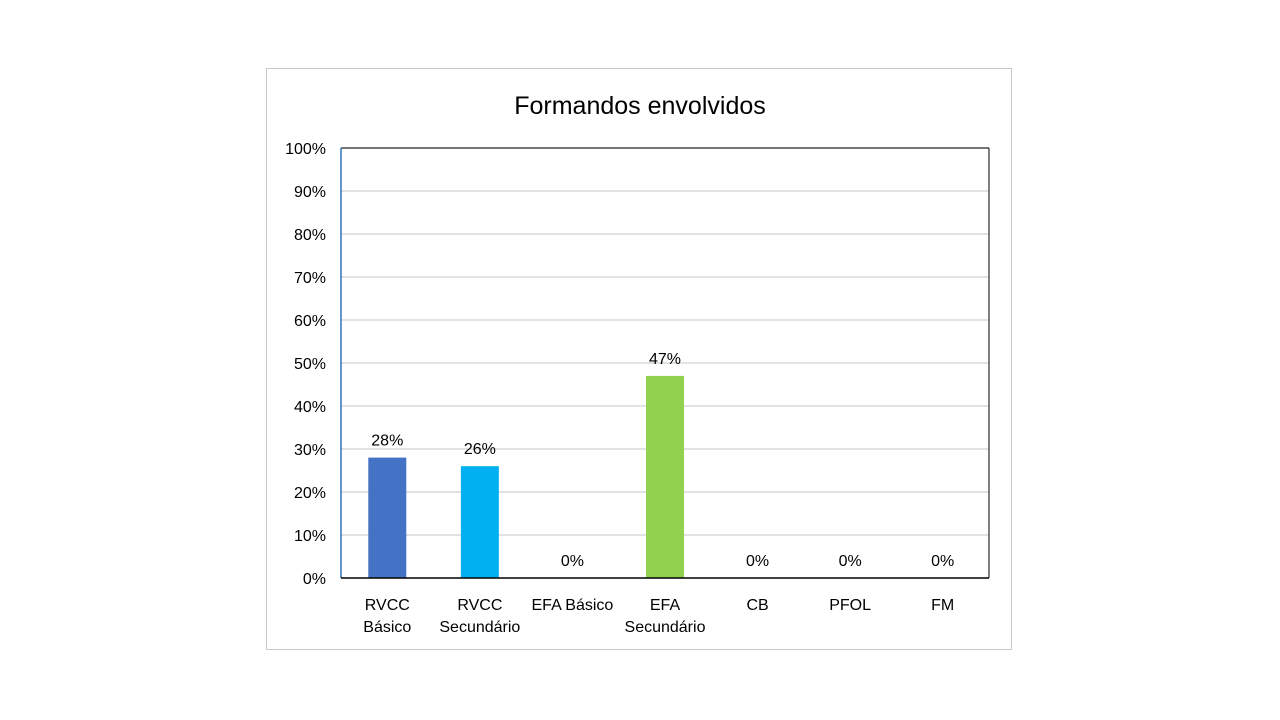 The image size is (1280, 720). I want to click on data-labels: 28% 26% 0% 47% 0% 0% 0%, so click(662, 460).